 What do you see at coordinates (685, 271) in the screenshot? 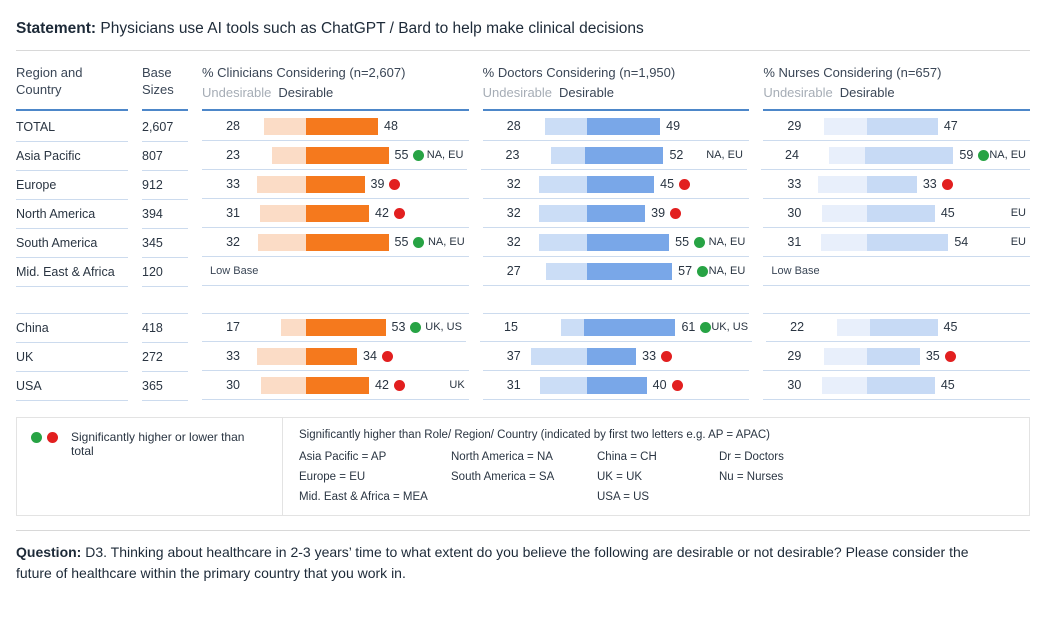
I see `desirable-value: 57` at bounding box center [685, 271].